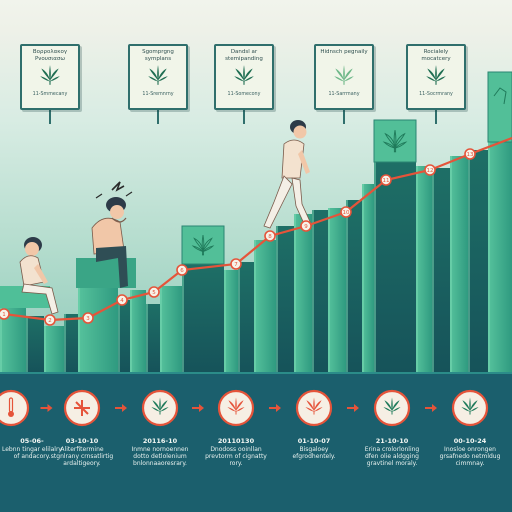 This screenshot has height=512, width=512. I want to click on lightning-icon, so click(118, 186).